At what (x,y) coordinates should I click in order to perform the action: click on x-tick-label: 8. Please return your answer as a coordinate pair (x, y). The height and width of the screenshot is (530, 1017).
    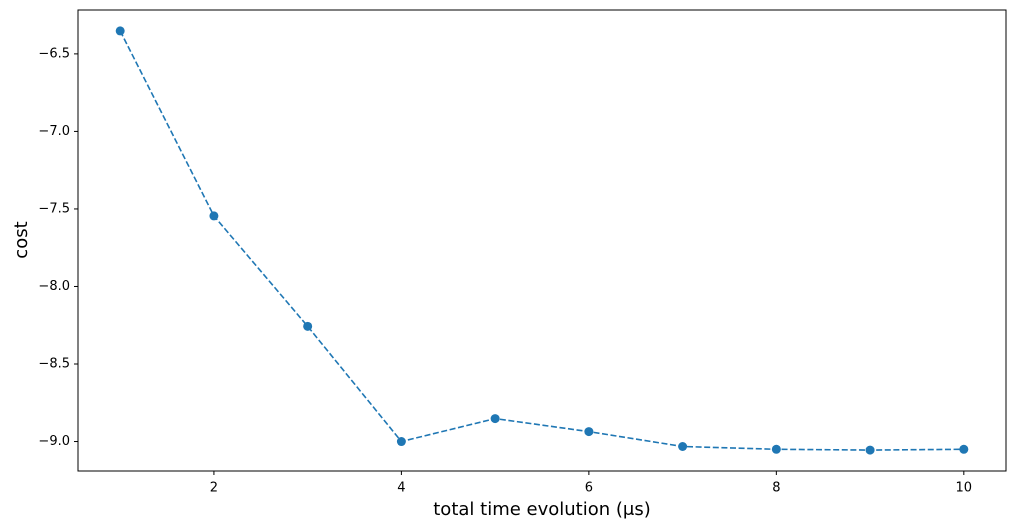
    Looking at the image, I should click on (776, 488).